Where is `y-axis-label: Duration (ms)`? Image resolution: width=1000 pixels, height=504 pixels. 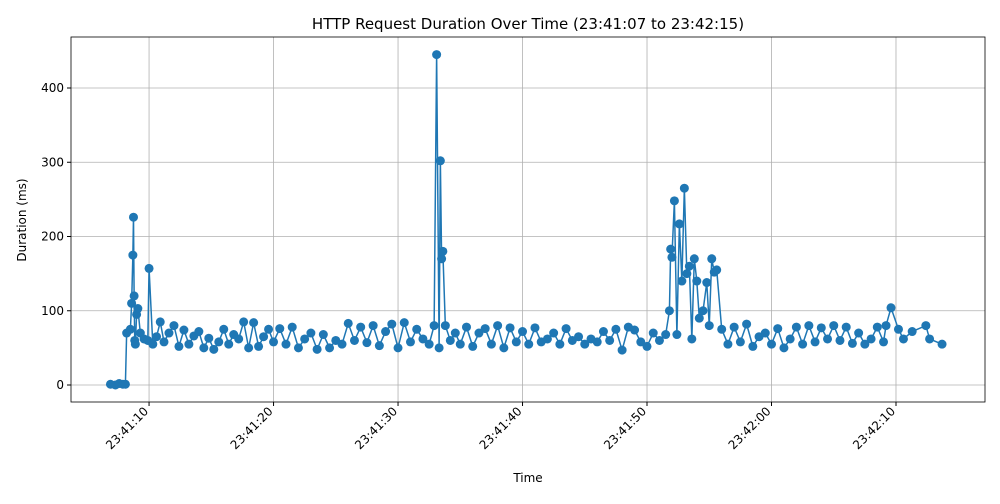
y-axis-label: Duration (ms) is located at coordinates (22, 219).